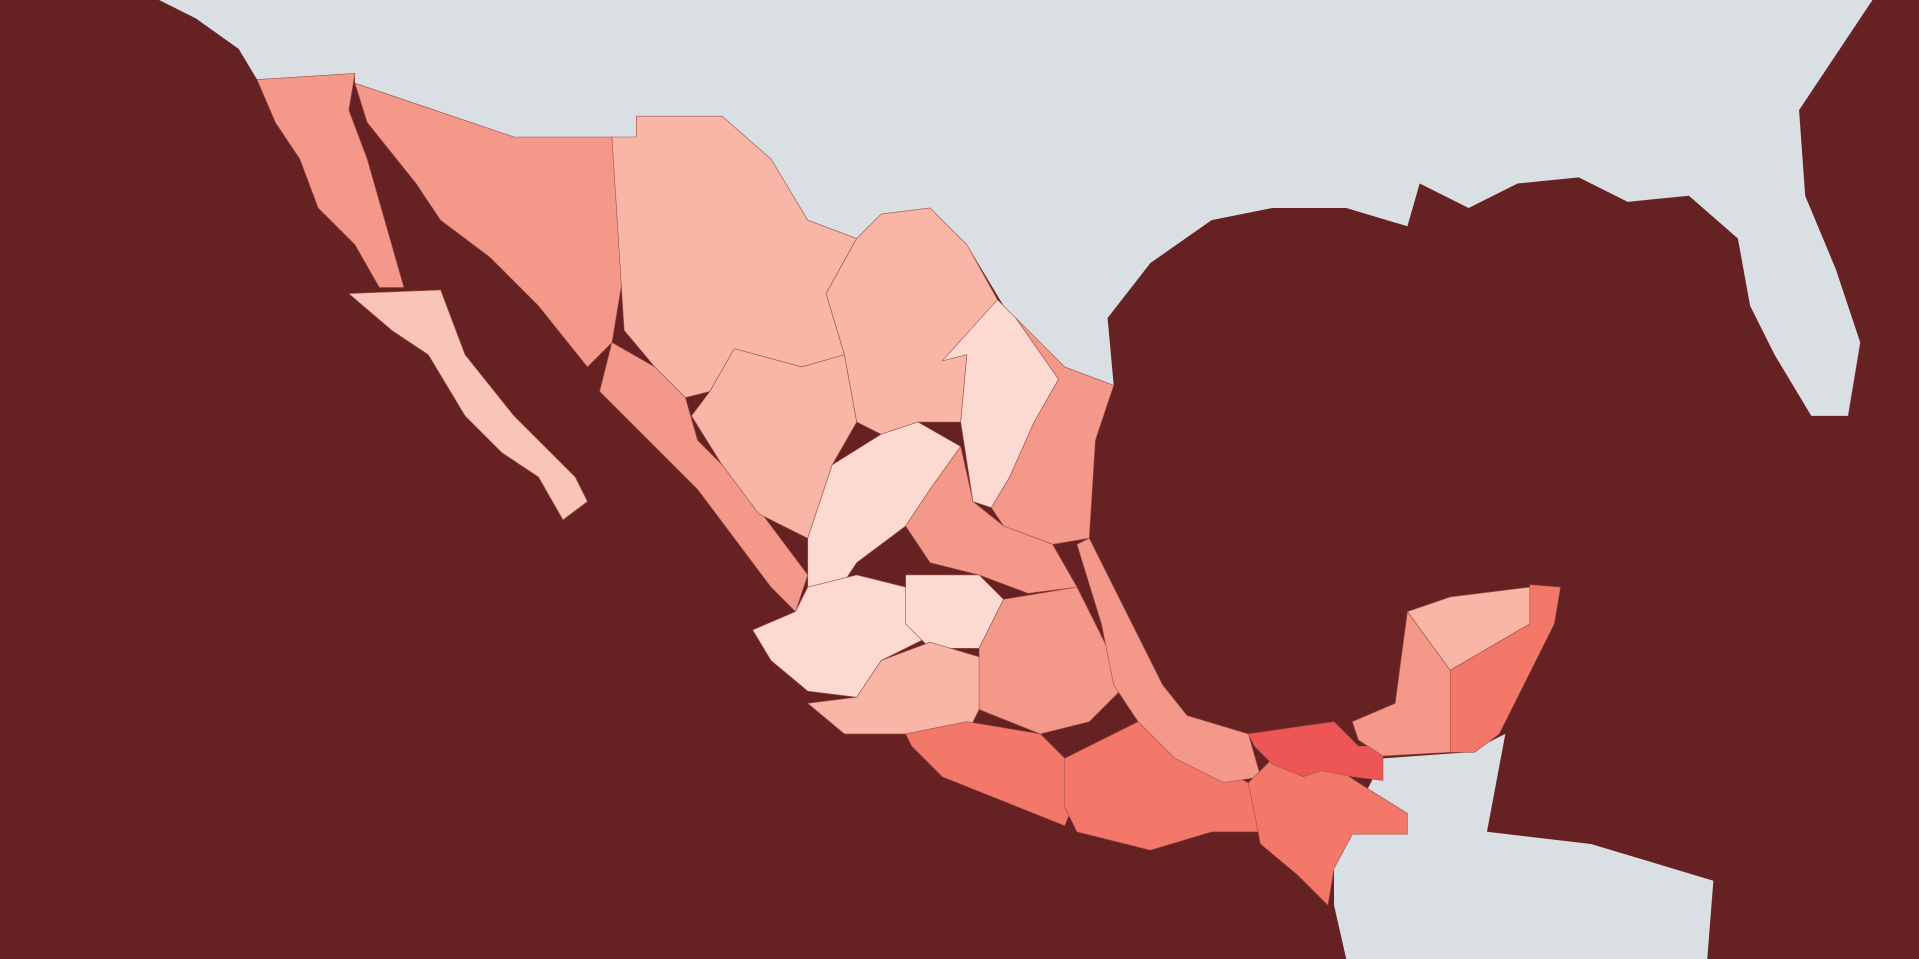  What do you see at coordinates (1523, 846) in the screenshot?
I see `central-america` at bounding box center [1523, 846].